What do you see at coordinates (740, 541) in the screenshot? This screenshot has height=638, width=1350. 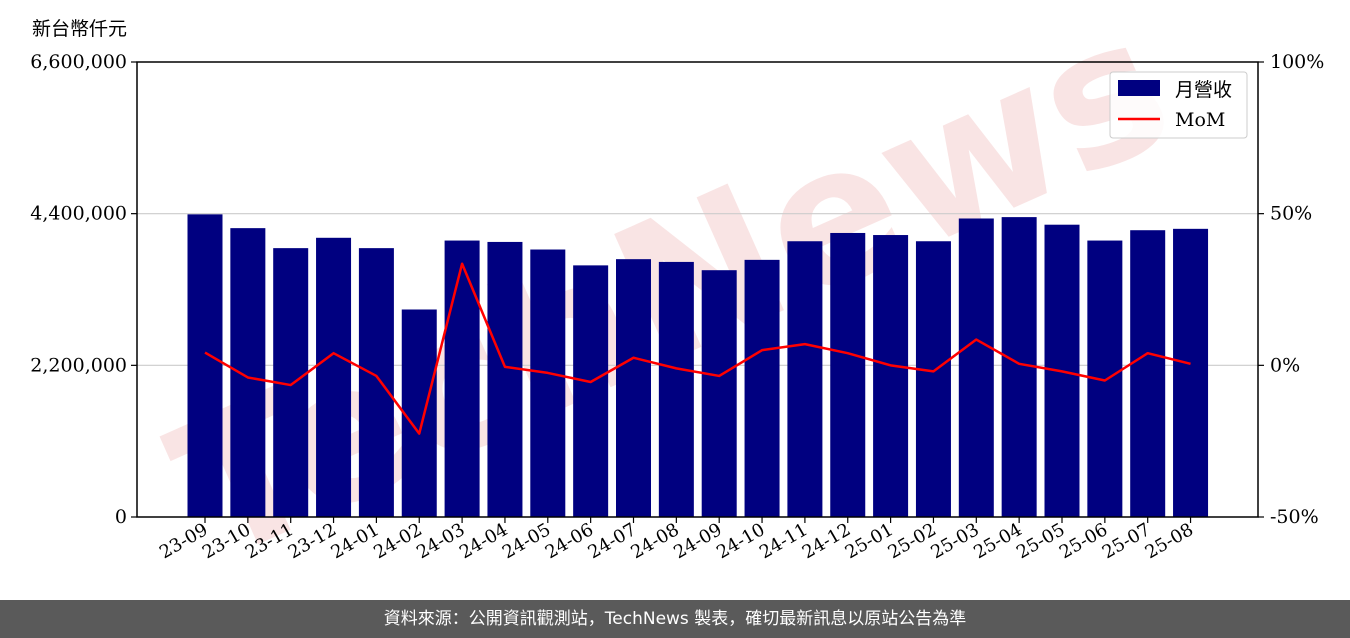 I see `x-tick-label: 24-10` at bounding box center [740, 541].